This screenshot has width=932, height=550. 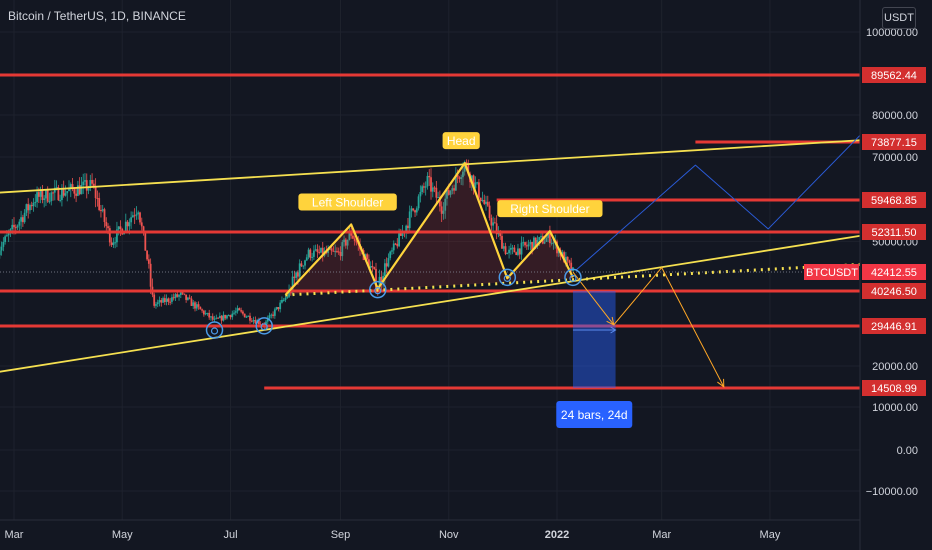 What do you see at coordinates (894, 76) in the screenshot?
I see `level-price-tag-text: 89562.44` at bounding box center [894, 76].